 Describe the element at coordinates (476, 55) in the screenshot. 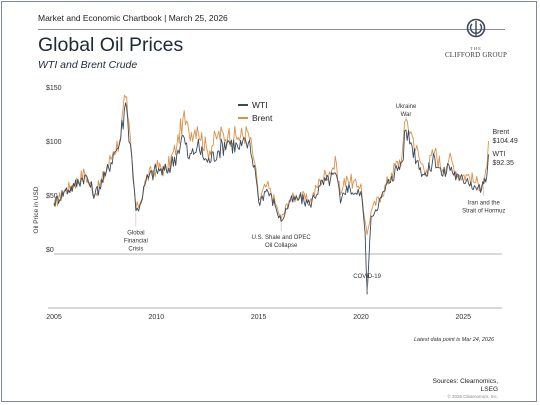

I see `logo-name-text: CLIFFORD GROUP` at that location.